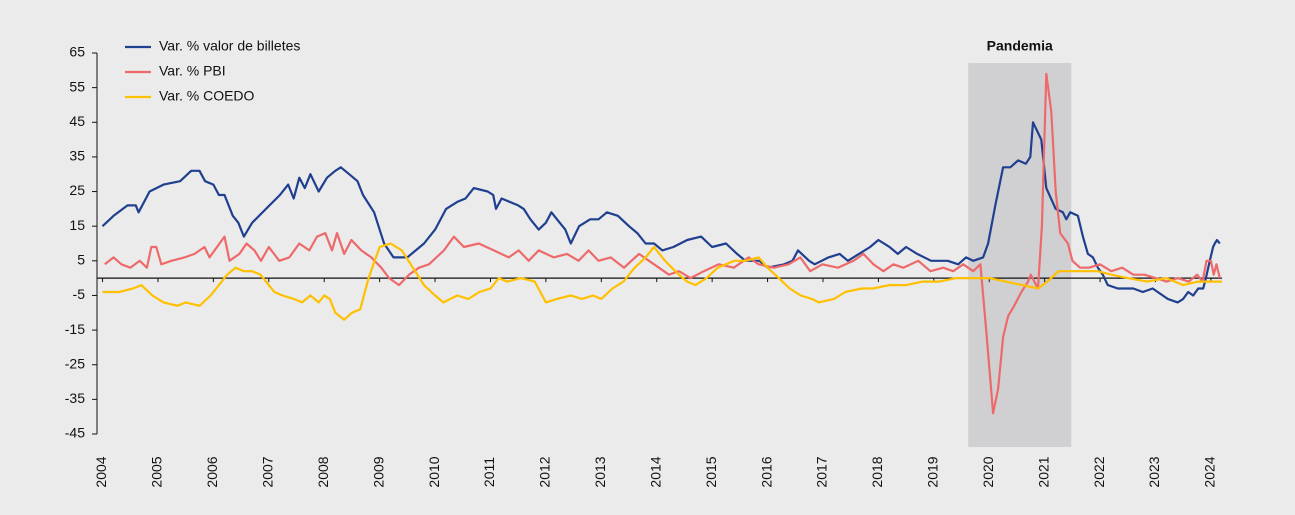 Image resolution: width=1295 pixels, height=515 pixels. What do you see at coordinates (229, 46) in the screenshot?
I see `legend-label: Var. % valor de billetes` at bounding box center [229, 46].